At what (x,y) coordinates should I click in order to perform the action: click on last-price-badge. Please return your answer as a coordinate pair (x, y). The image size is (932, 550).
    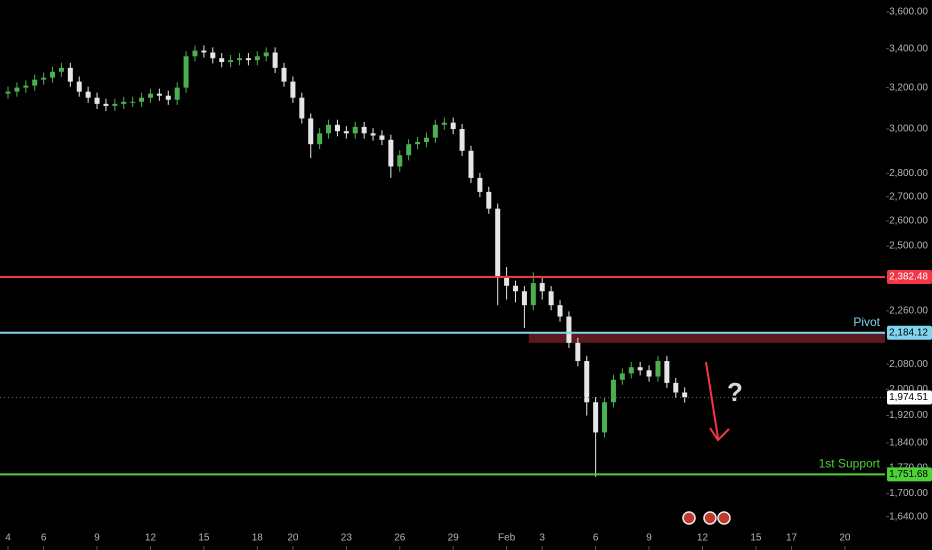
    Looking at the image, I should click on (909, 397).